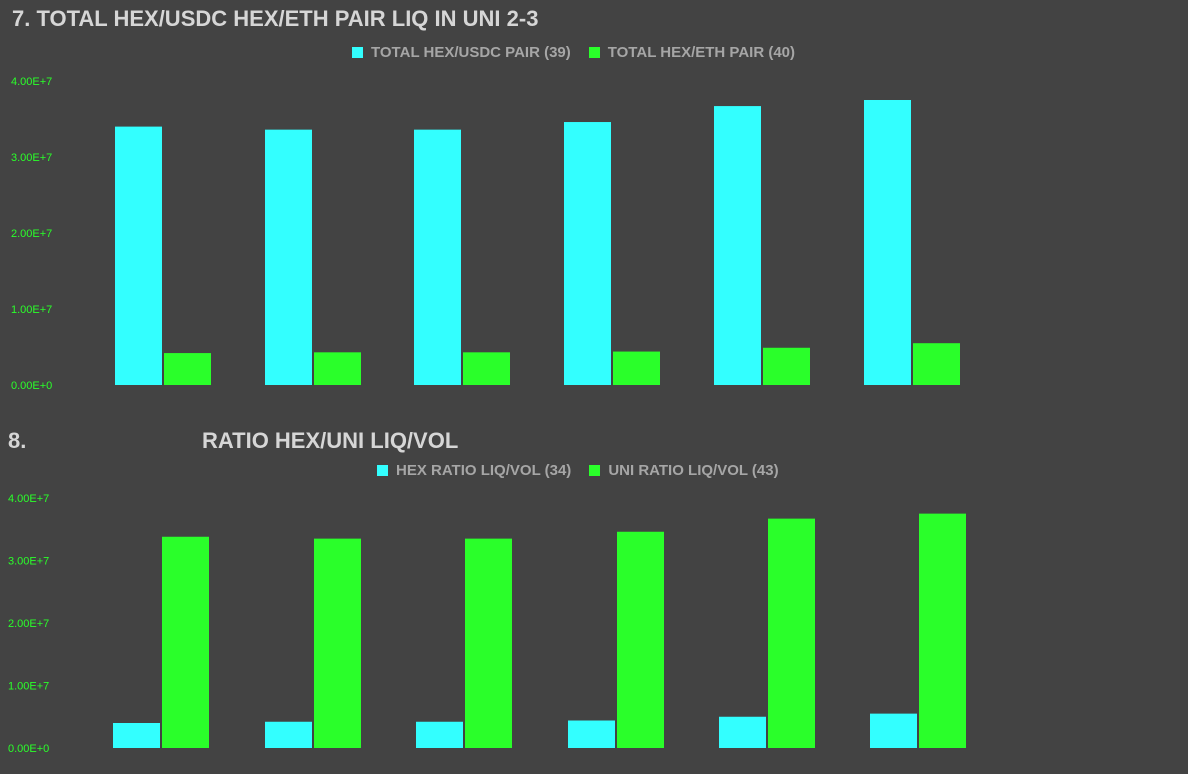  What do you see at coordinates (330, 440) in the screenshot?
I see `chart-8-title: RATIO HEX/UNI LIQ/VOL` at bounding box center [330, 440].